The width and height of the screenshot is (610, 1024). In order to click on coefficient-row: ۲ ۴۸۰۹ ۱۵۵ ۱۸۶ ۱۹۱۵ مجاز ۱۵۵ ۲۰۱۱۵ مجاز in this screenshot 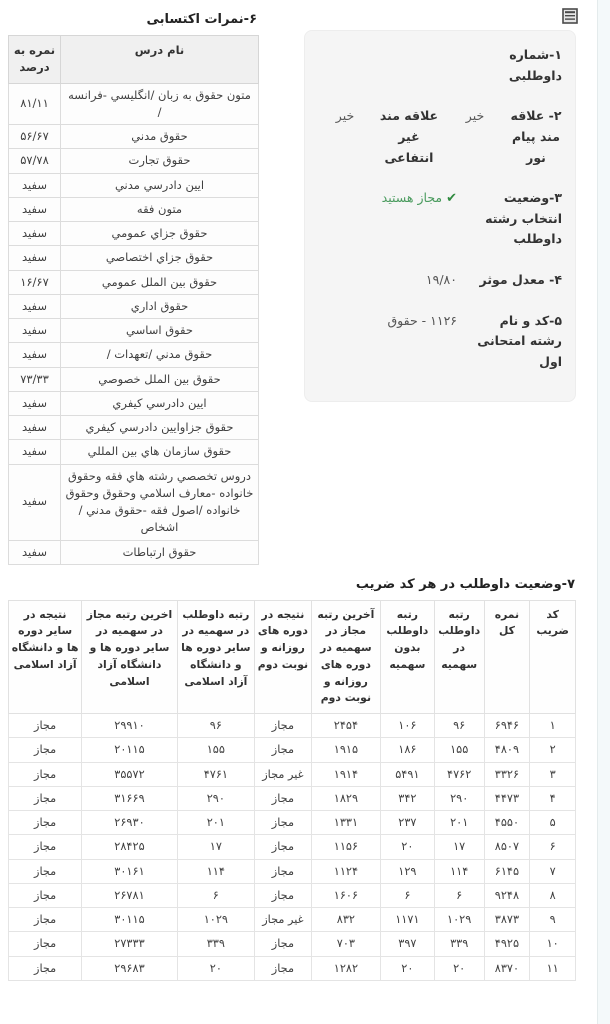, I will do `click(291, 750)`.